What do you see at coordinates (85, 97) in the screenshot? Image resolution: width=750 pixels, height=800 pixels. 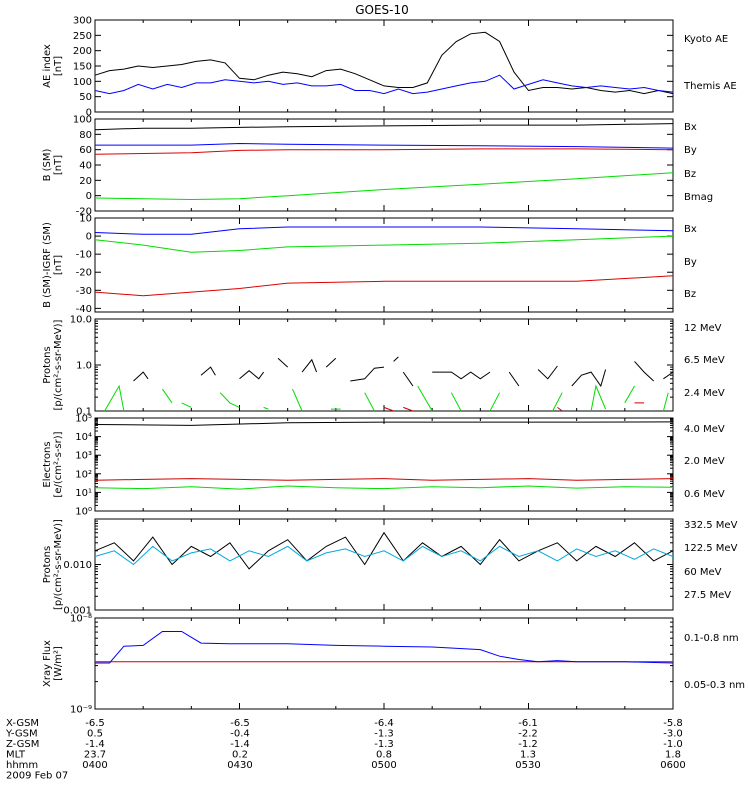 I see `y-tick-label: 50` at bounding box center [85, 97].